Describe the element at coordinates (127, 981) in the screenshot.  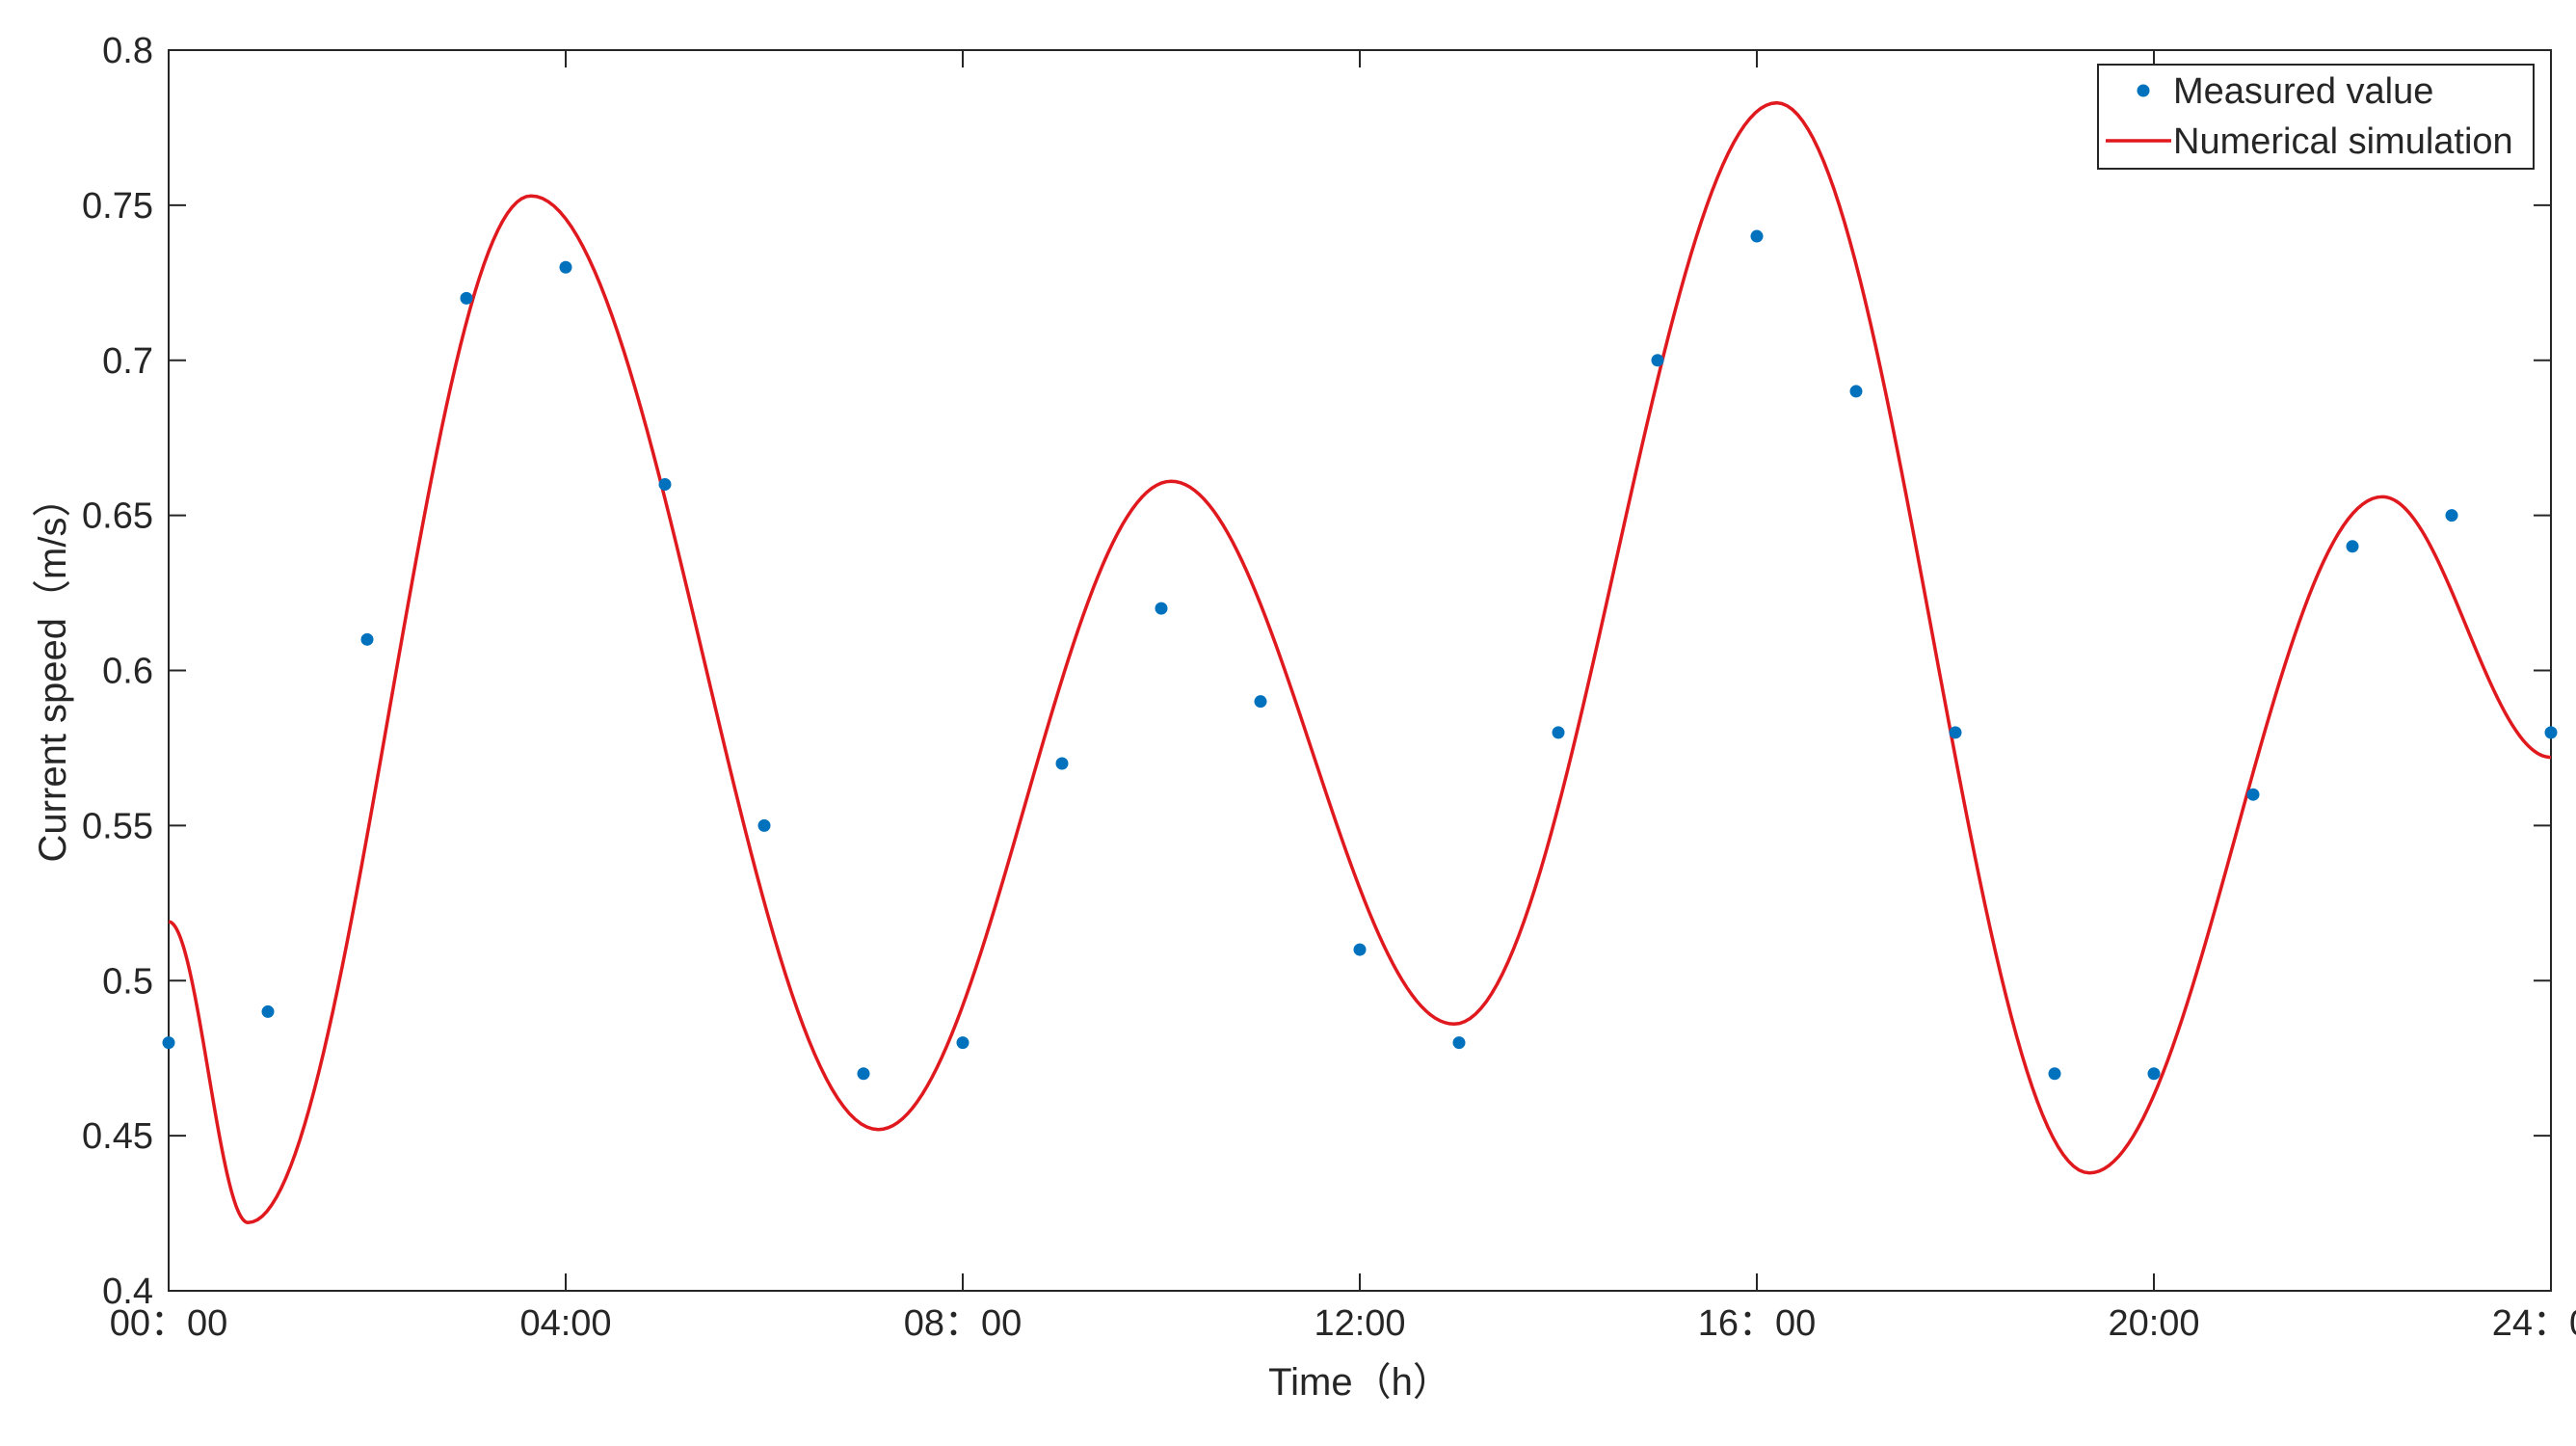
I see `y-tick-label: 0.5` at that location.